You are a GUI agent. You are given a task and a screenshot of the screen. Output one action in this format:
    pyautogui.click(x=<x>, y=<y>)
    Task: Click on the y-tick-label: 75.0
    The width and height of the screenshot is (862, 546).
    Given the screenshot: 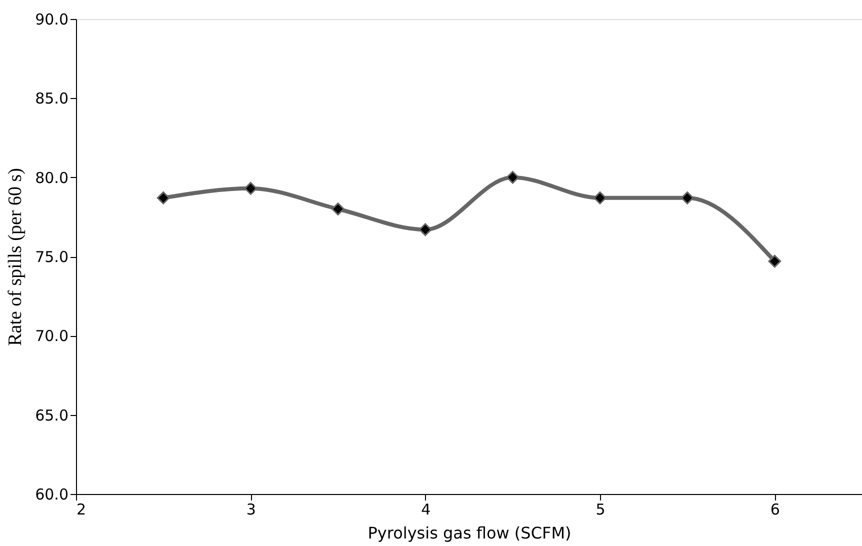 What is the action you would take?
    pyautogui.click(x=51, y=257)
    